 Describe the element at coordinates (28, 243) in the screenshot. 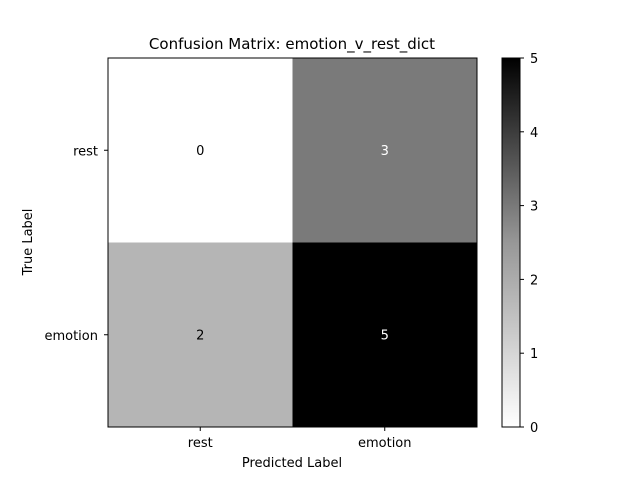

I see `y-axis-label: True Label` at that location.